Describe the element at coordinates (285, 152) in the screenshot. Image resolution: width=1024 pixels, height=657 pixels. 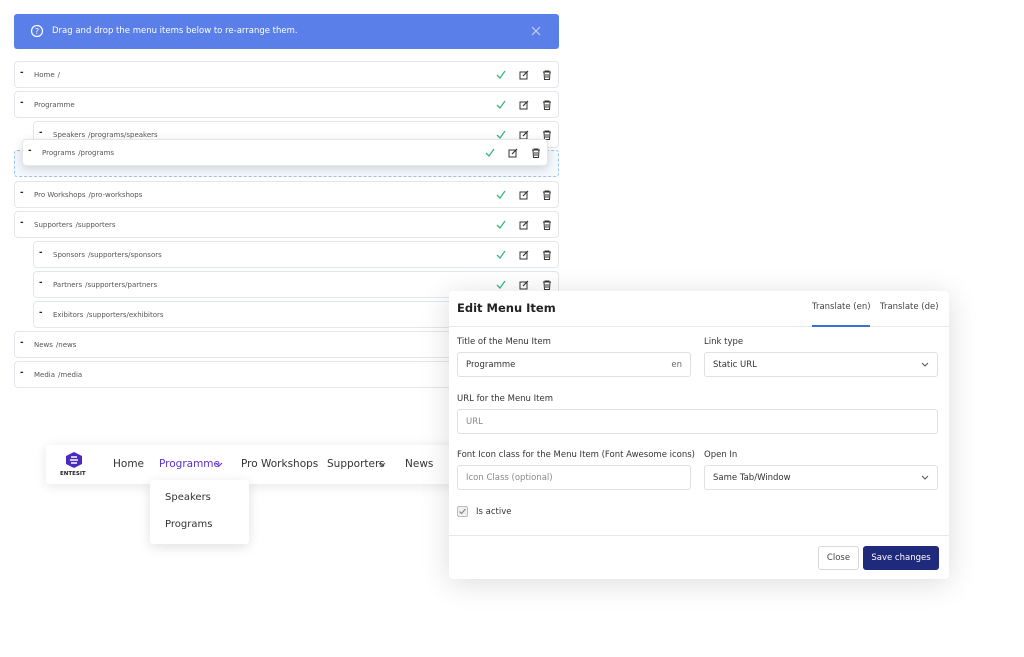
I see `menu-row: - Programs/programs` at that location.